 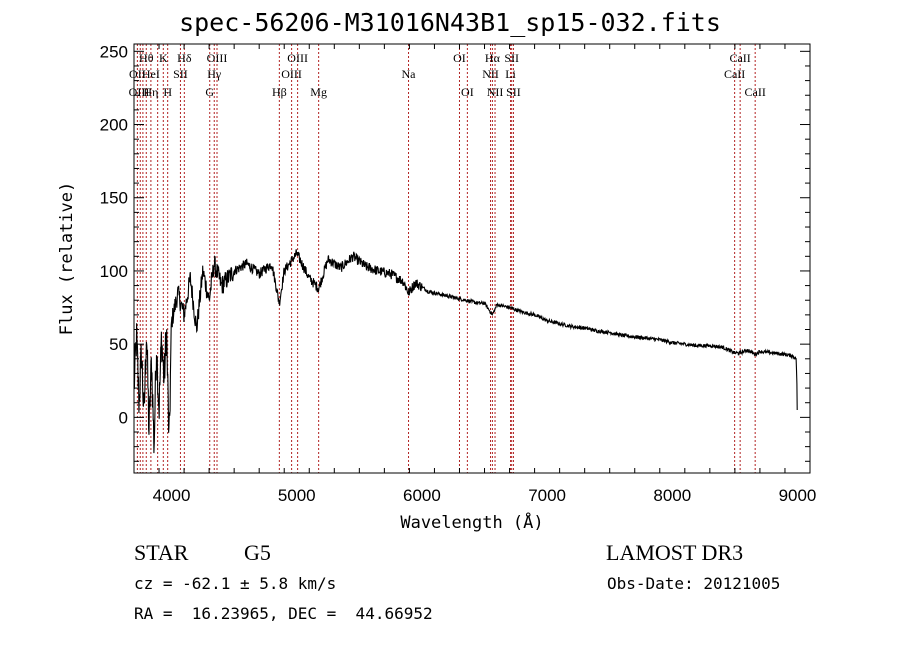 I want to click on line-label: Hθ, so click(x=146, y=58).